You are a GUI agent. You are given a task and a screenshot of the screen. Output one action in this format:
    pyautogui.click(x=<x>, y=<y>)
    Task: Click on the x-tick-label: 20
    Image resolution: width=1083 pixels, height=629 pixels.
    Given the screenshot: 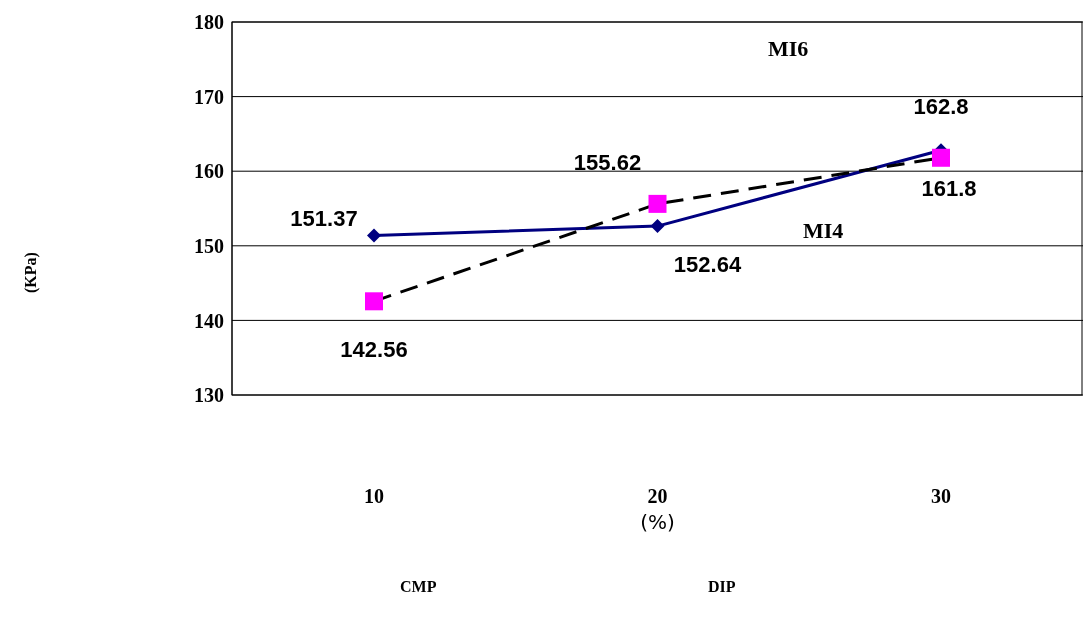 What is the action you would take?
    pyautogui.click(x=657, y=496)
    